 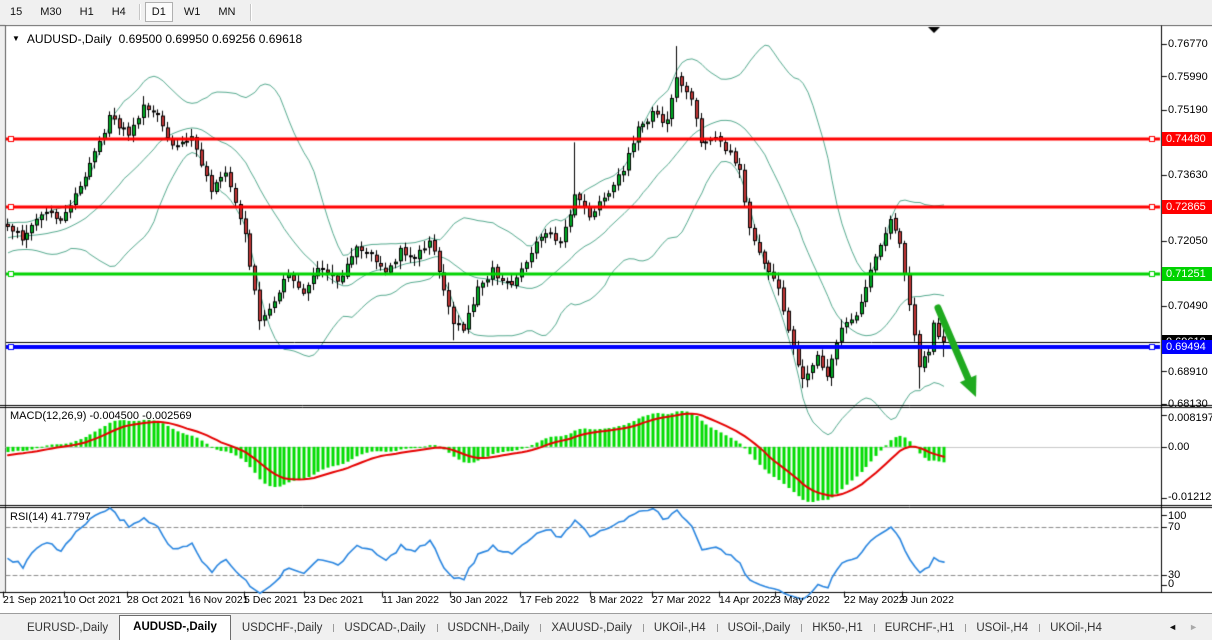 What do you see at coordinates (591, 628) in the screenshot?
I see `chart-tab: XAUUSD-,Daily` at bounding box center [591, 628].